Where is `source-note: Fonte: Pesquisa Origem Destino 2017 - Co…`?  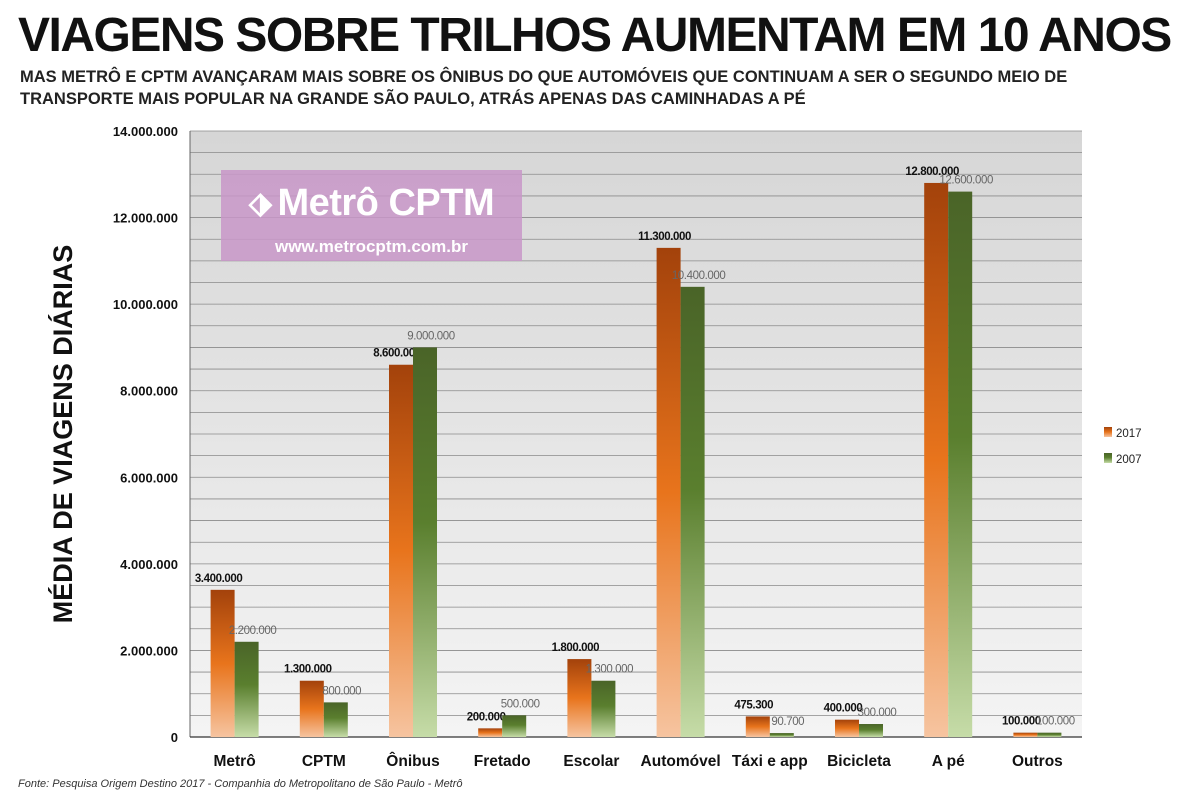 source-note: Fonte: Pesquisa Origem Destino 2017 - Co… is located at coordinates (240, 784).